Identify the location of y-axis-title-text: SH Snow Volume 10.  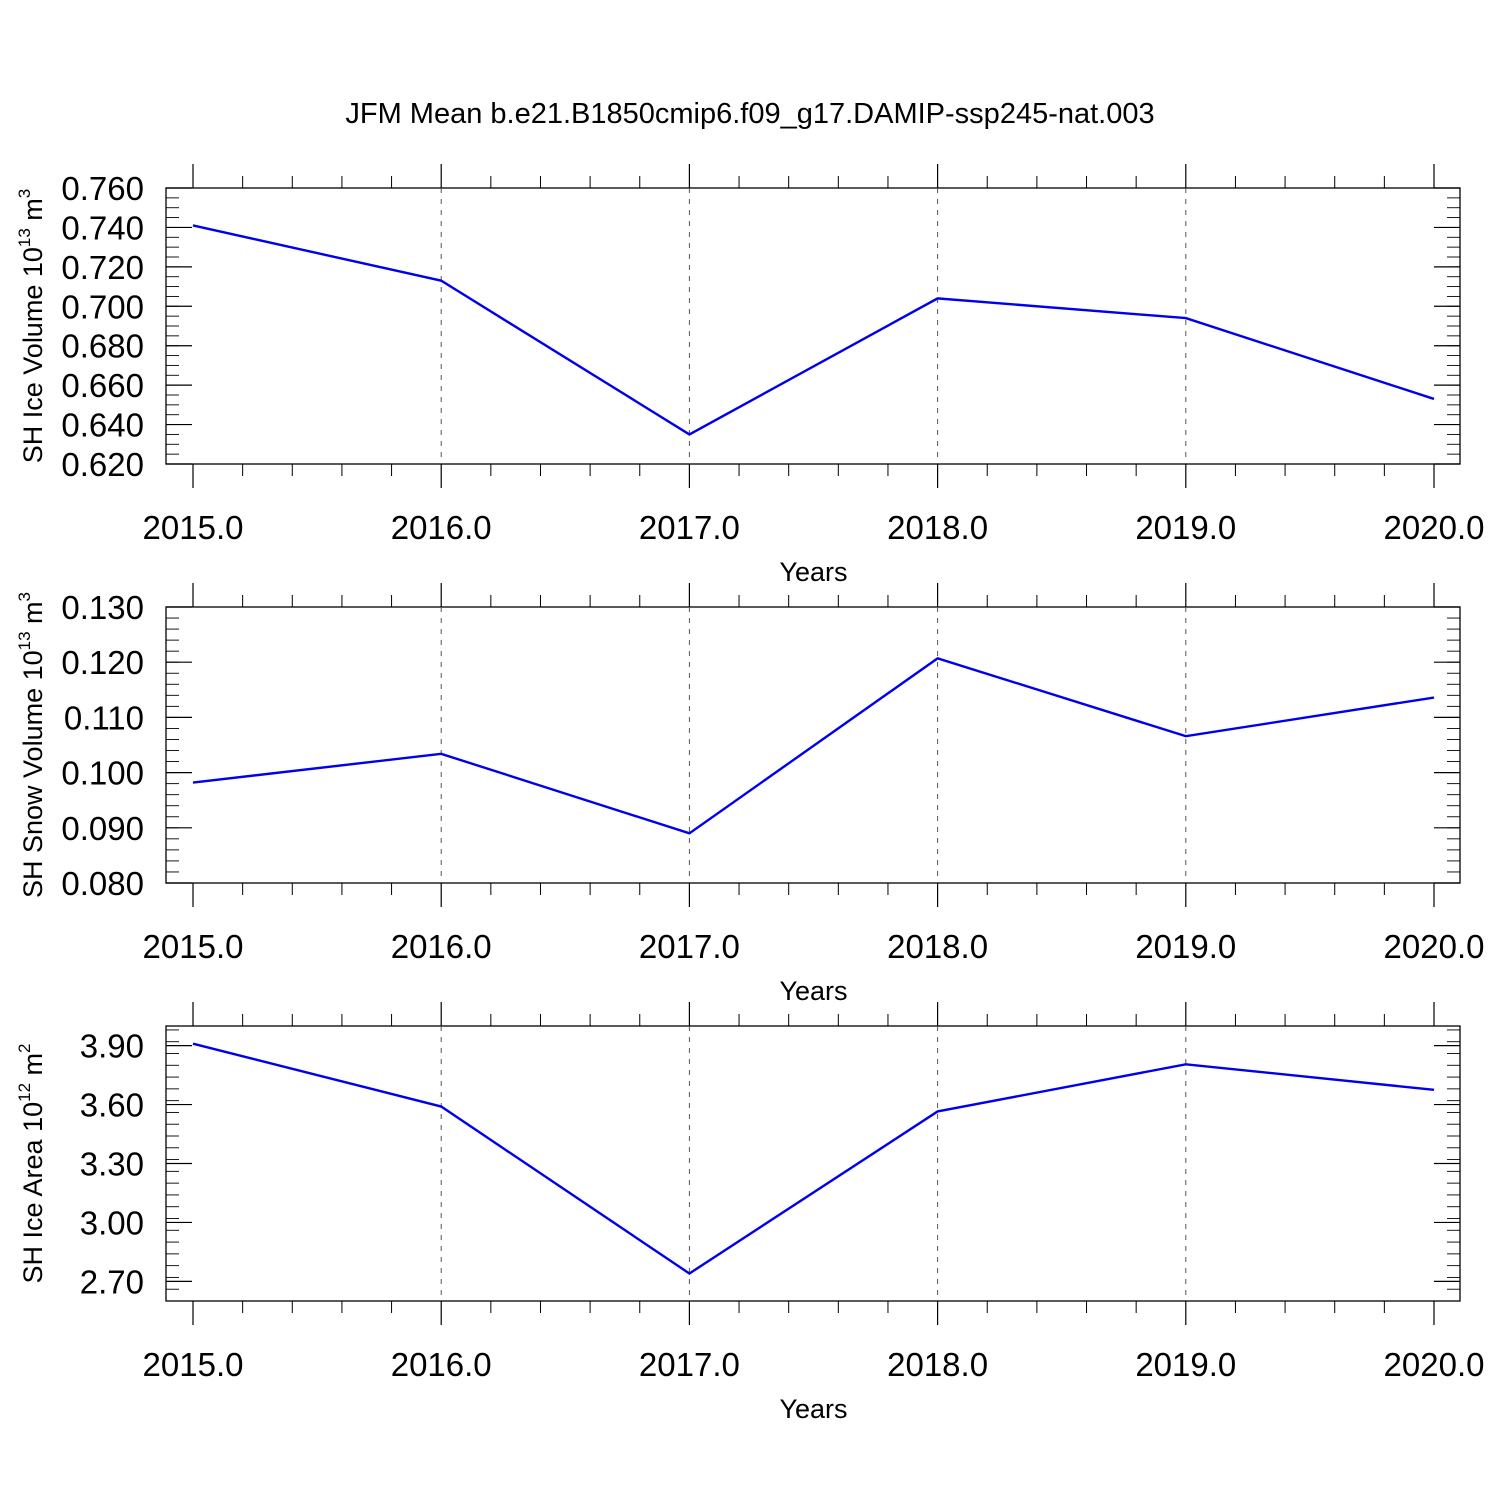
(33, 774).